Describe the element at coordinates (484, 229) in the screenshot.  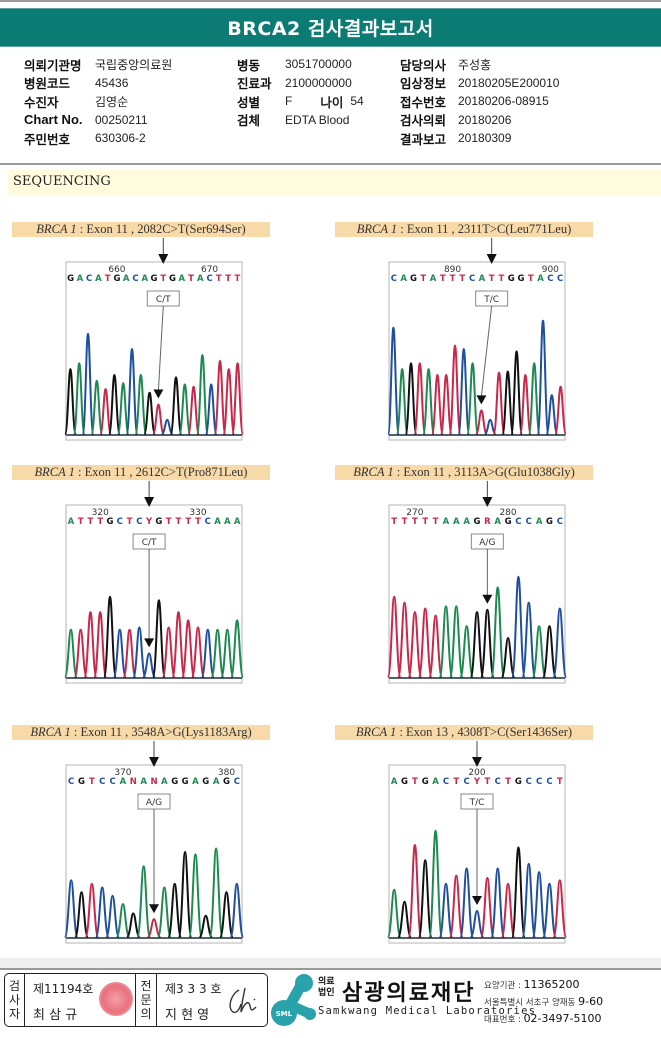
I see `variant-detail: : Exon 11 , 2311T>C(Leu771Leu)` at that location.